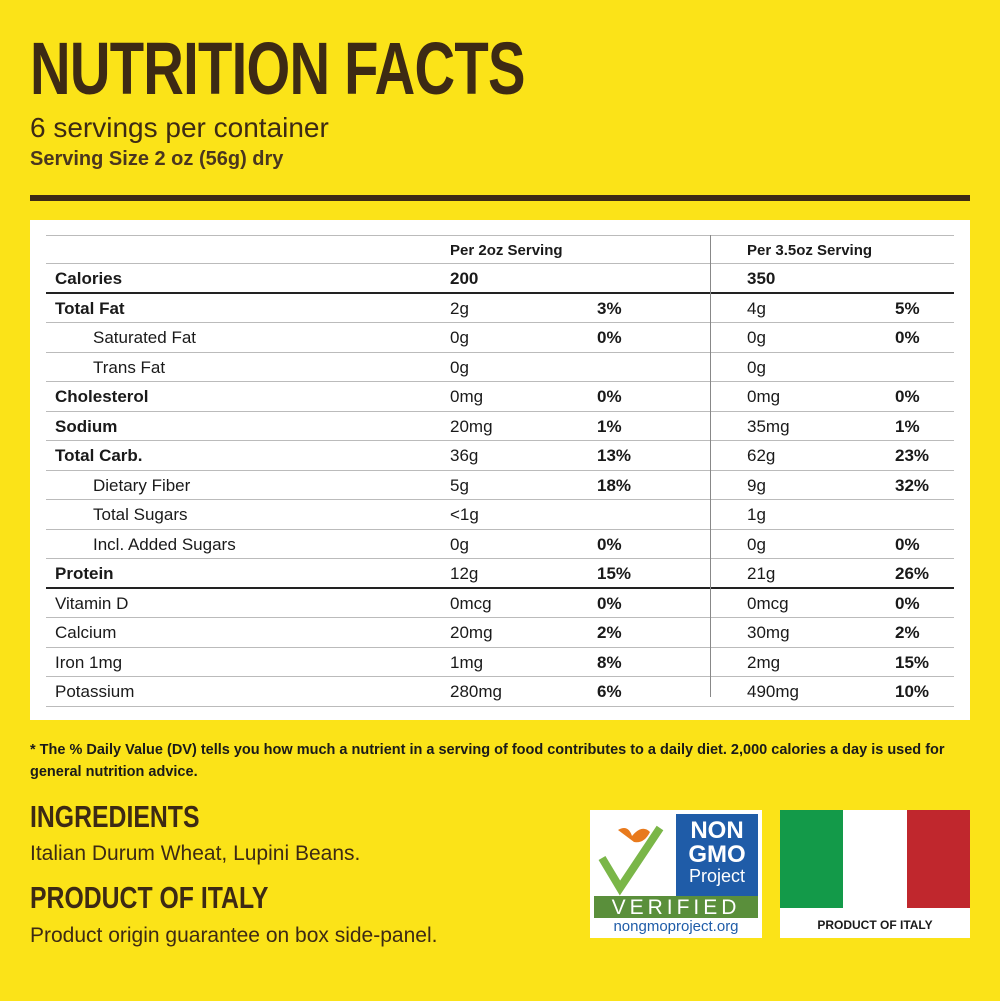  Describe the element at coordinates (89, 278) in the screenshot. I see `nutrient-name: Calories` at that location.